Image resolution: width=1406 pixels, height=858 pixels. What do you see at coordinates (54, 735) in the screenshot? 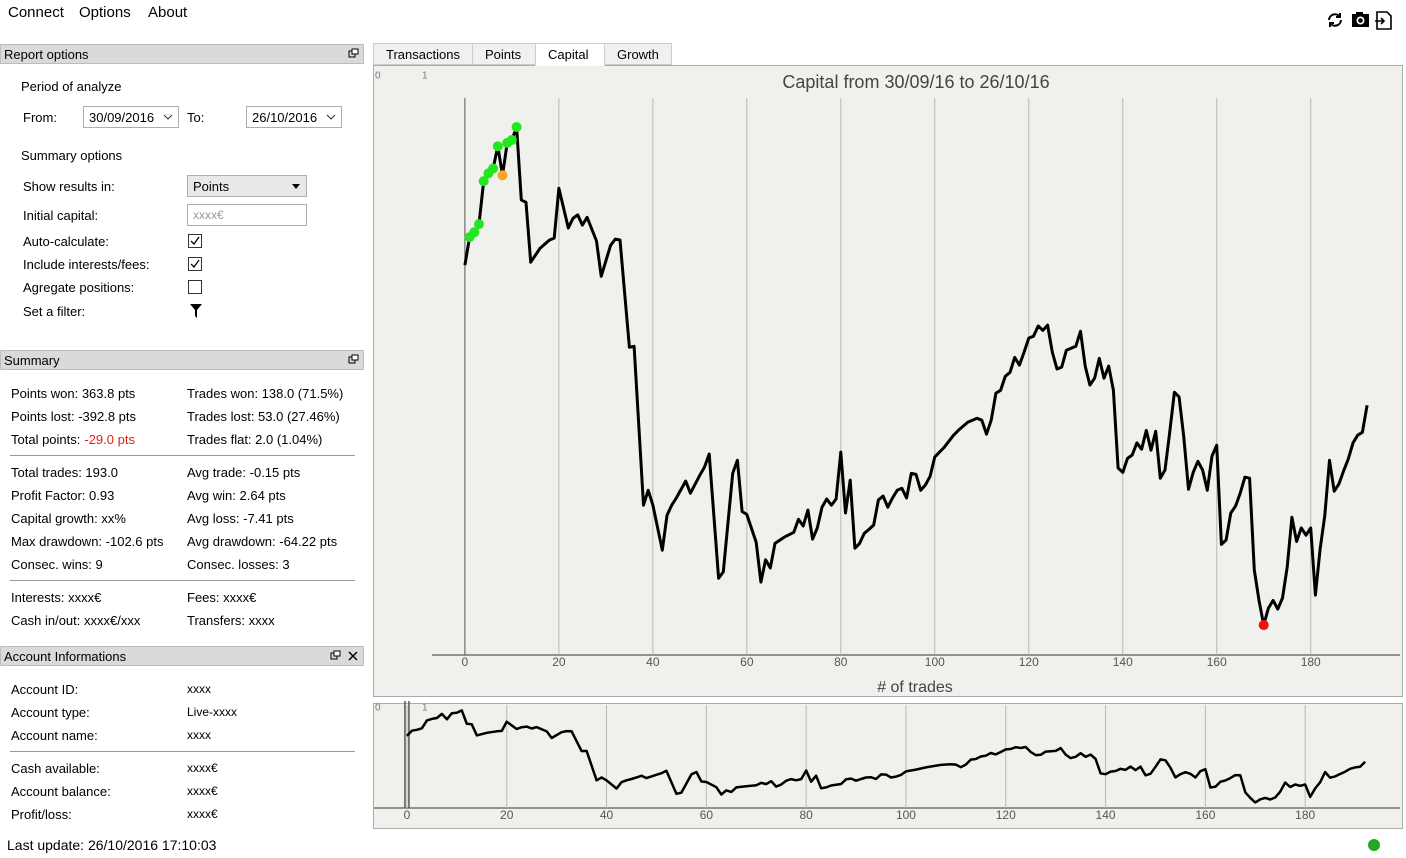
I see `item-label: Account name:` at bounding box center [54, 735].